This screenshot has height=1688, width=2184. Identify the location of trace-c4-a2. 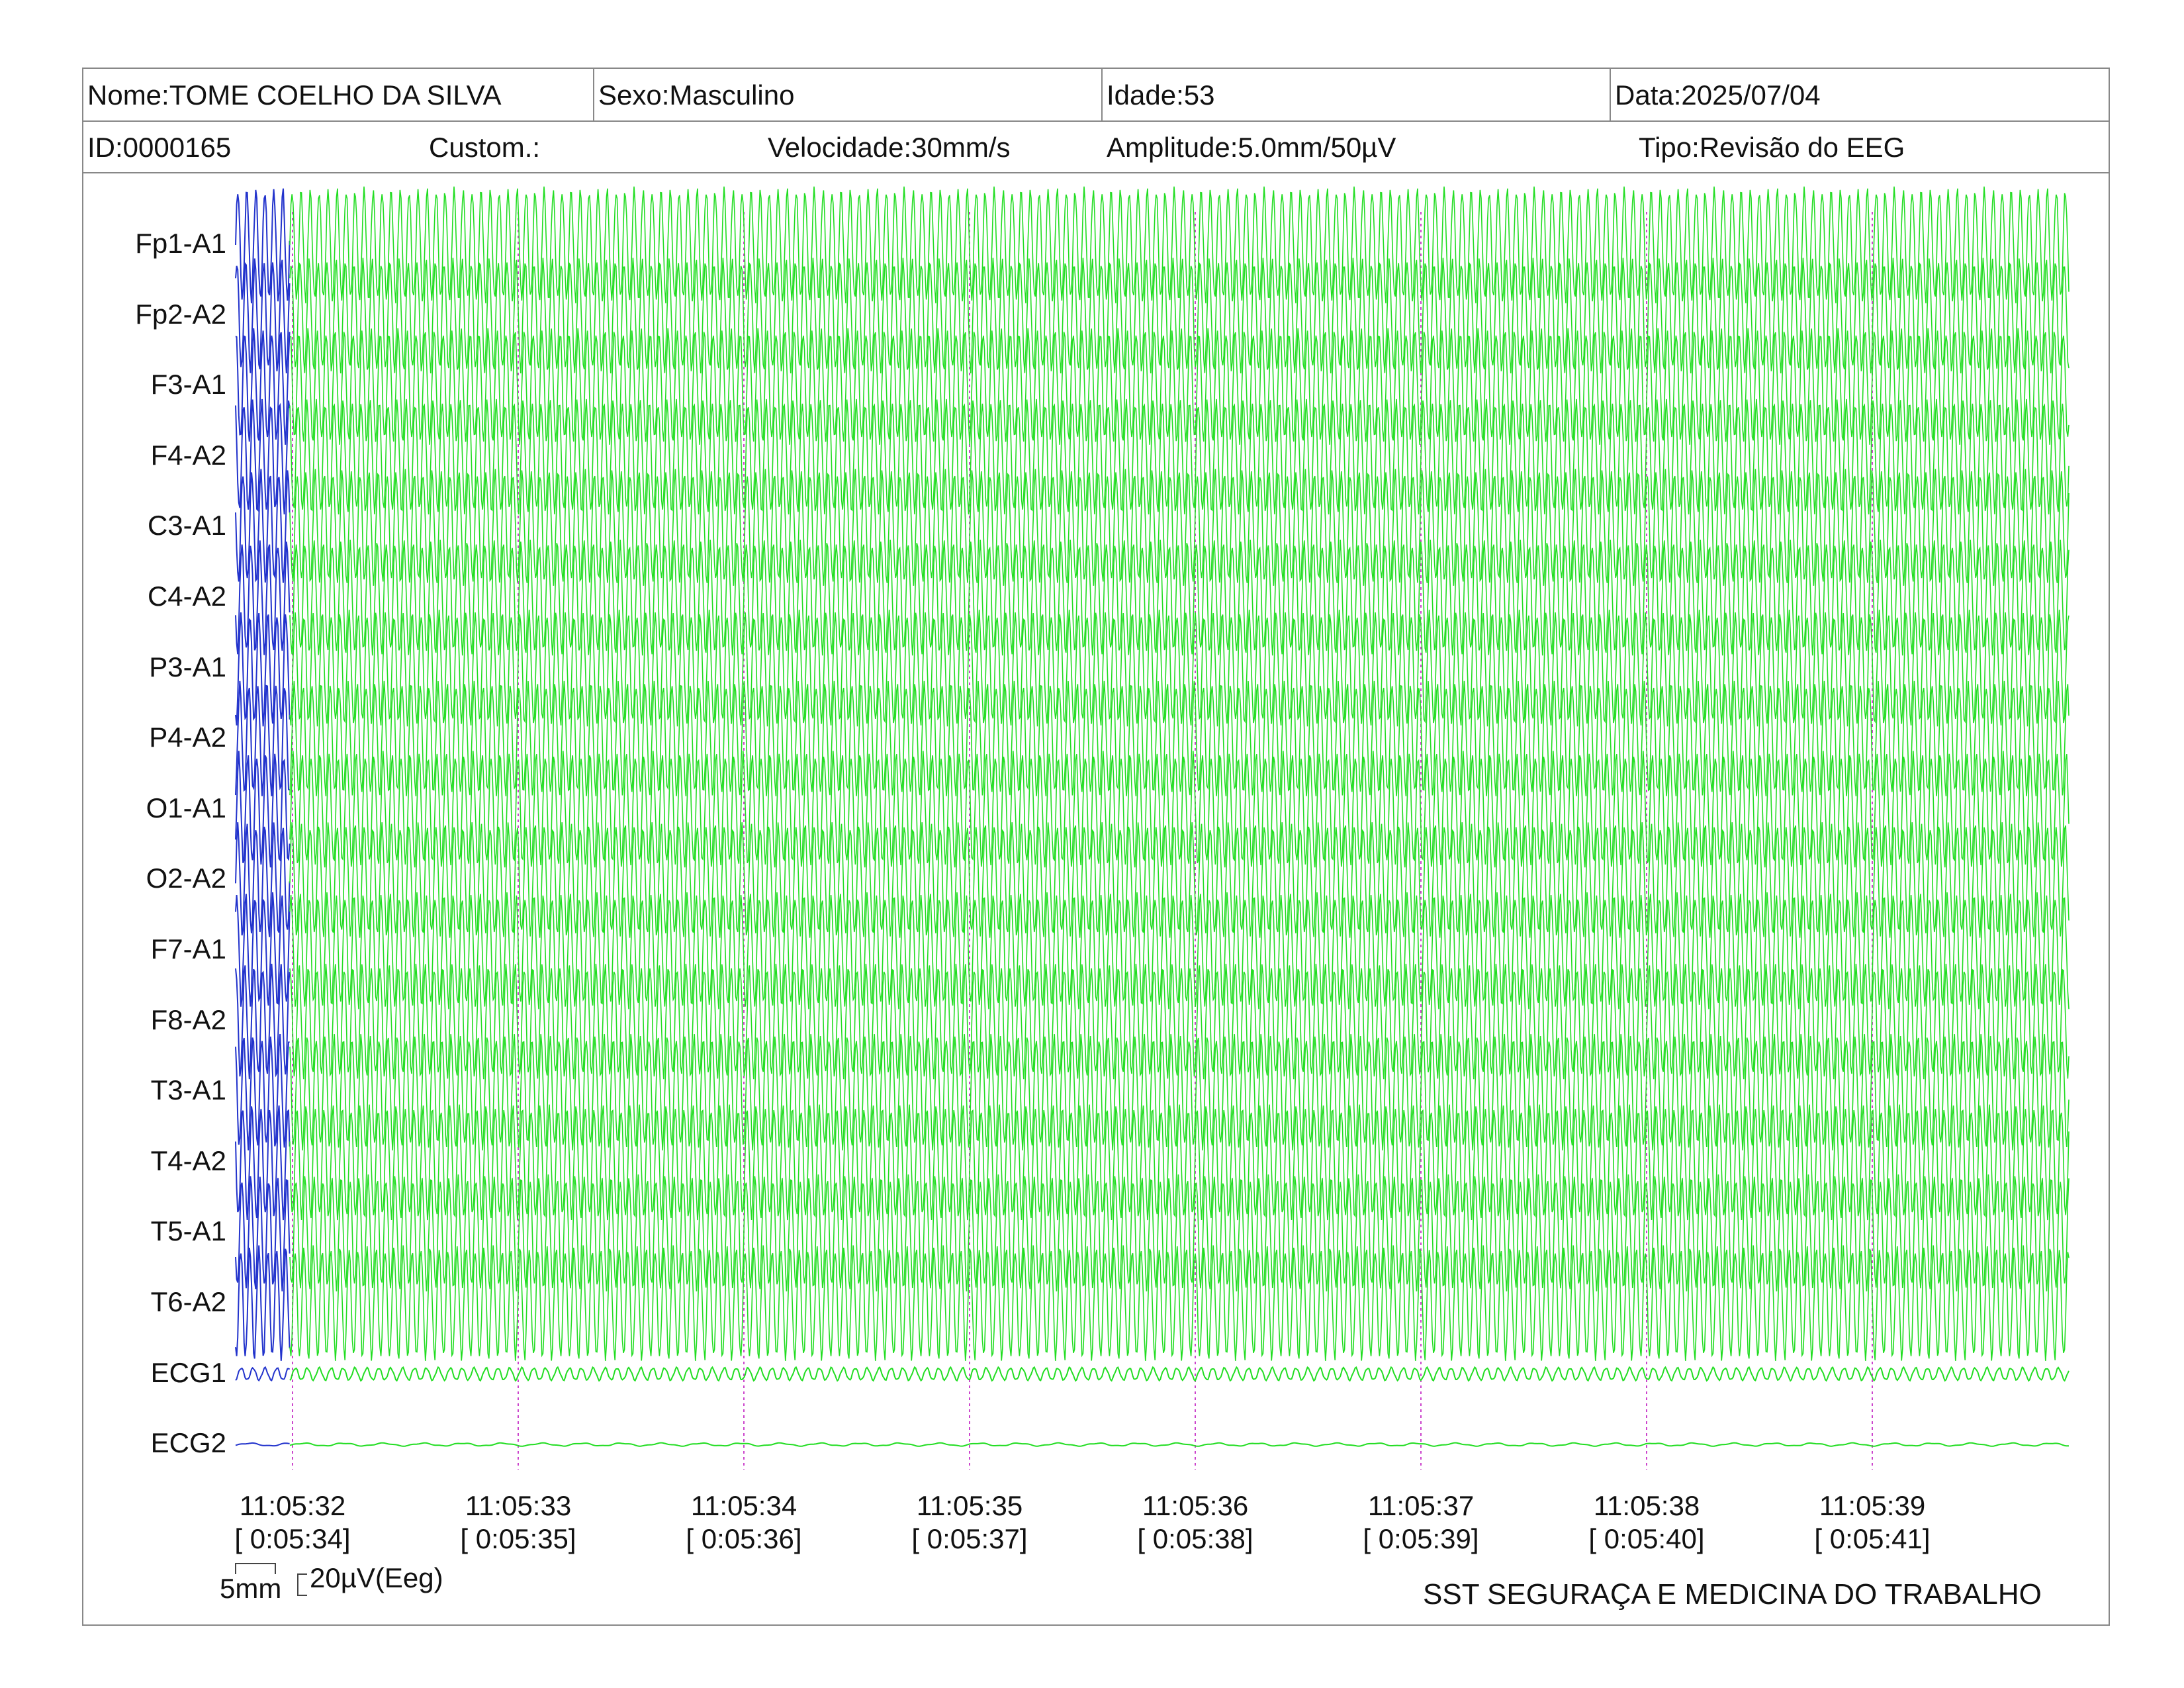
(1179, 597).